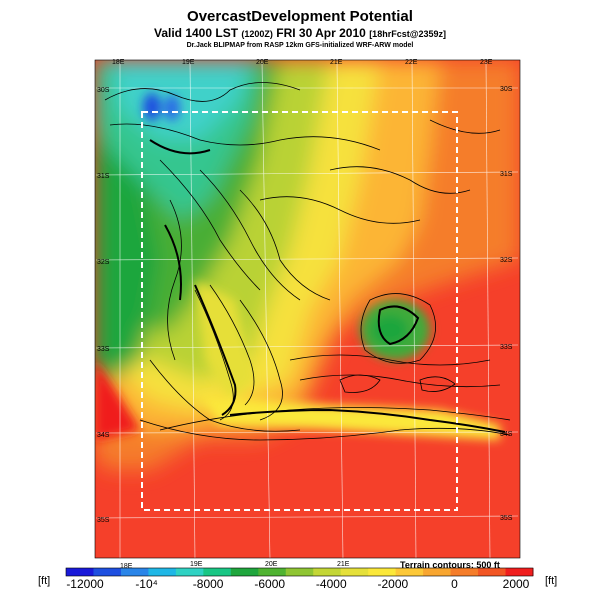 This screenshot has width=600, height=600. I want to click on colorbar-tick-label: -6000, so click(270, 584).